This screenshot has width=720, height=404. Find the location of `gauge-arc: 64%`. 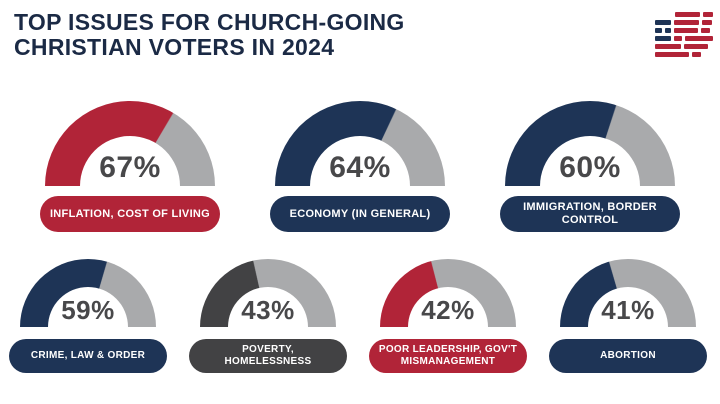

gauge-arc: 64% is located at coordinates (360, 143).